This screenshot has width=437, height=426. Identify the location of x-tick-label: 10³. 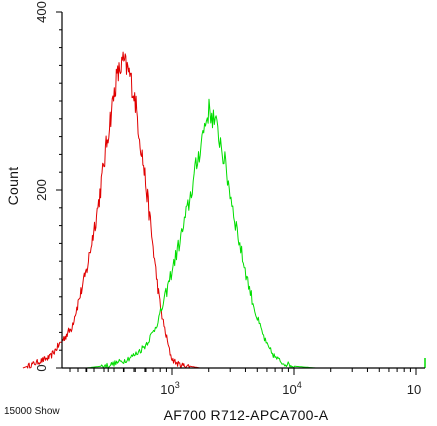
(169, 388).